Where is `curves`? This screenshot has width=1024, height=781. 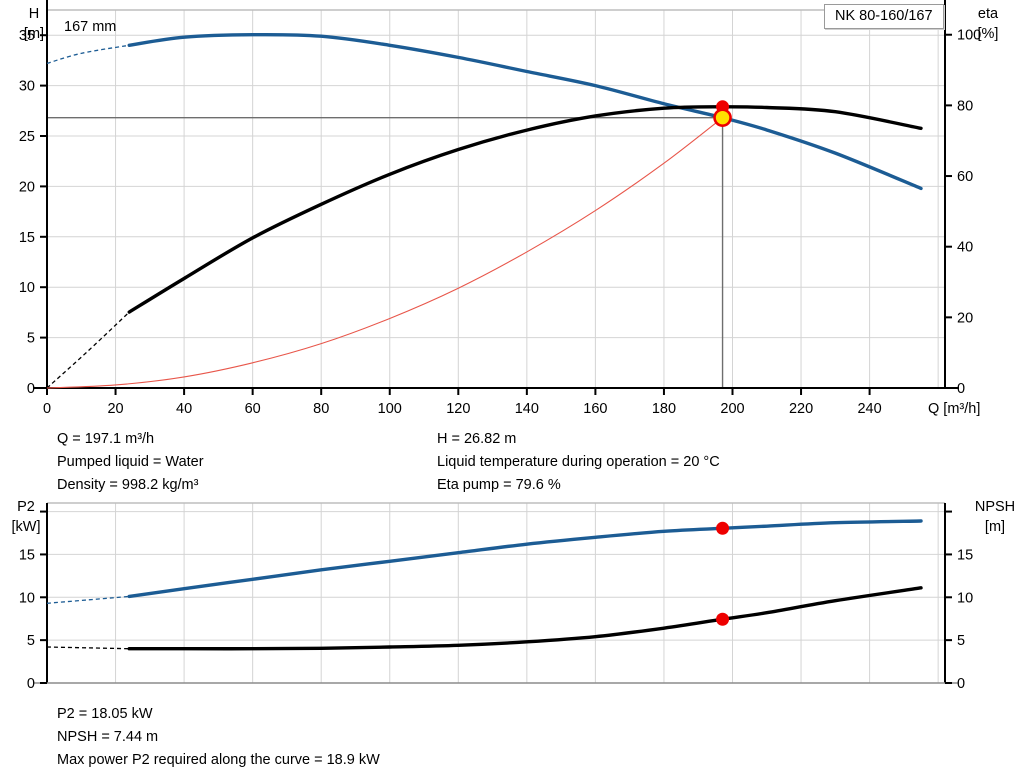
curves is located at coordinates (484, 585).